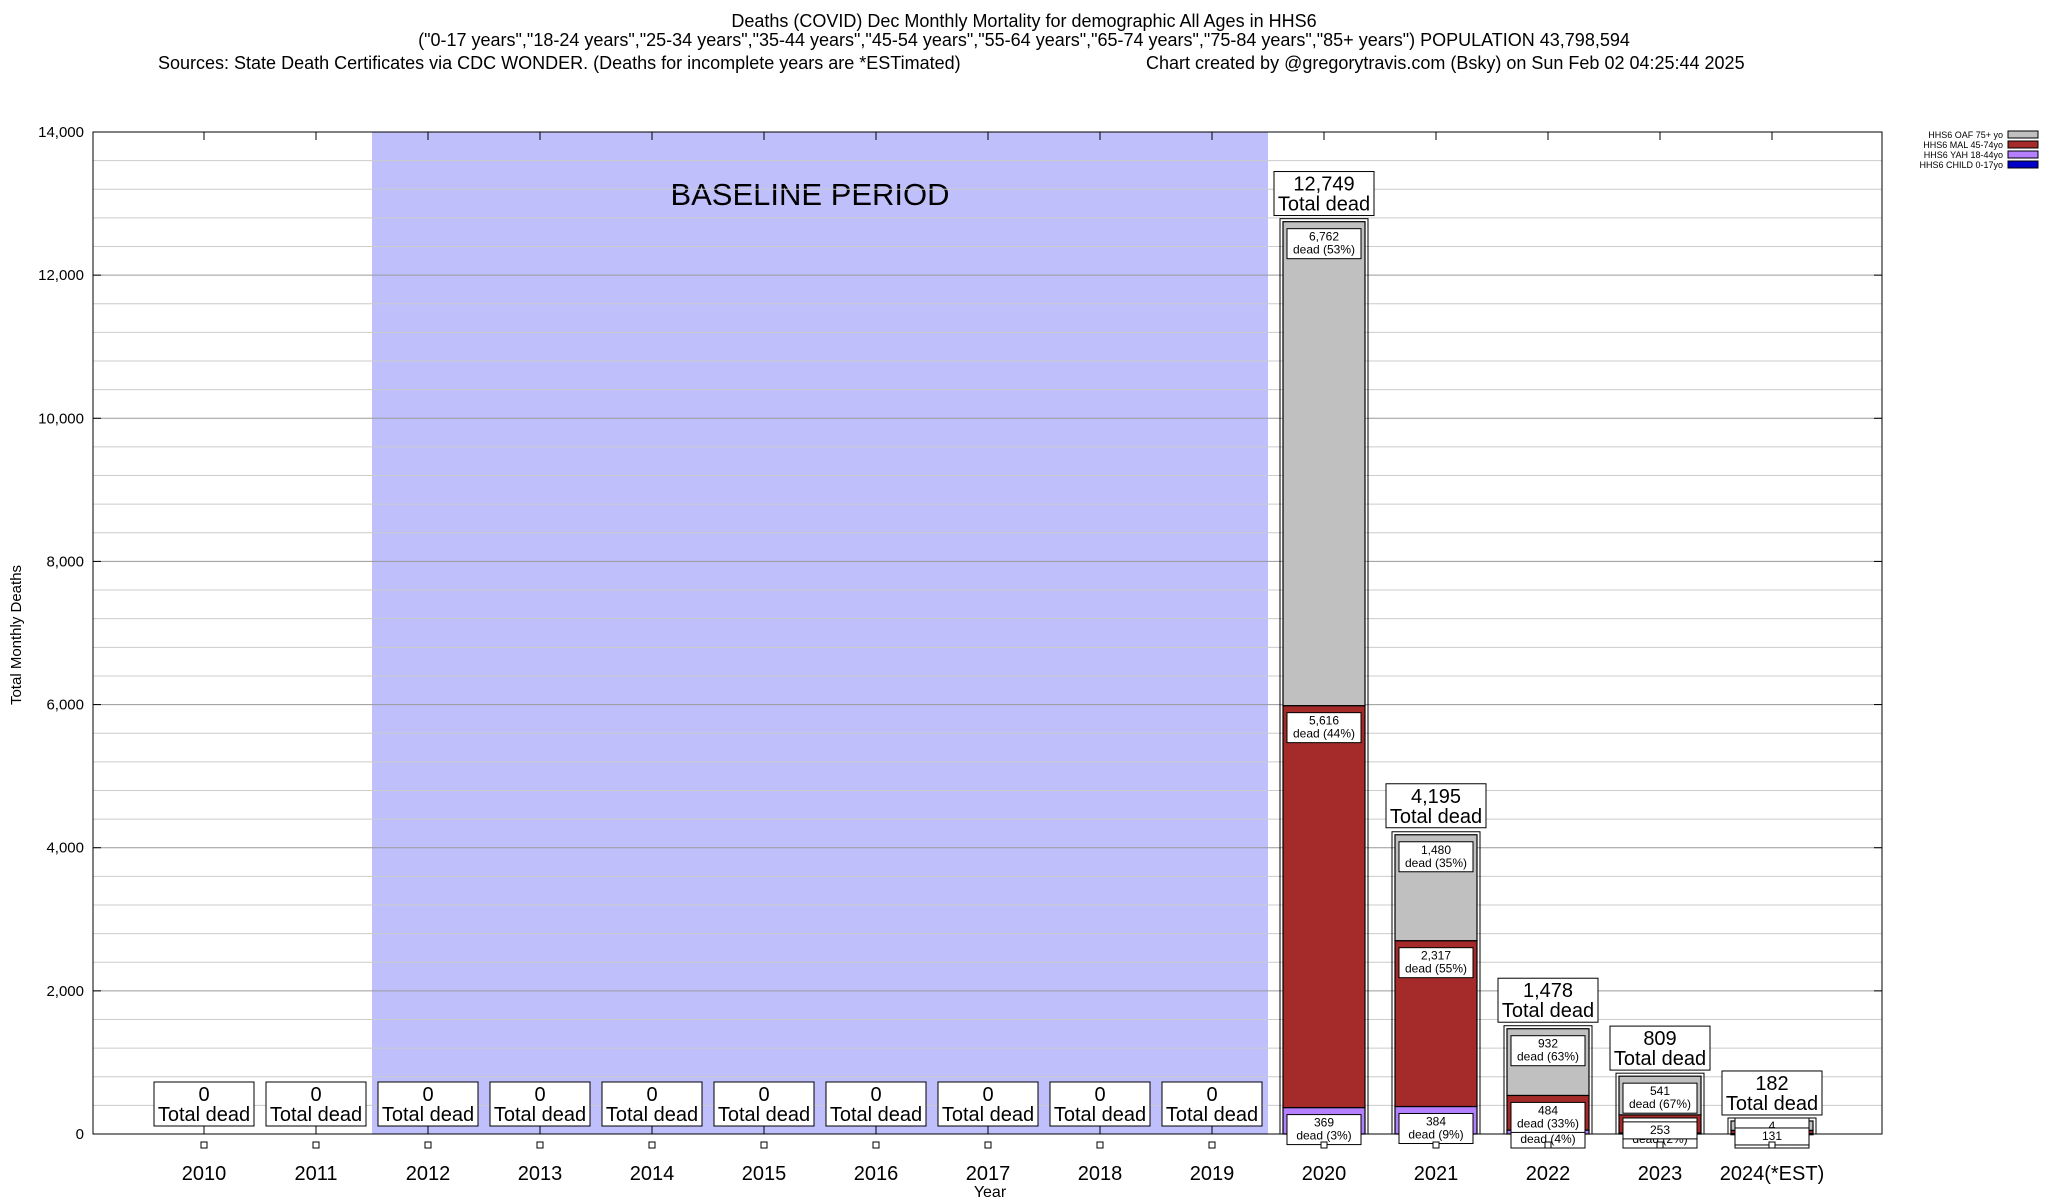  What do you see at coordinates (65, 848) in the screenshot?
I see `y-tick-label: 4,000` at bounding box center [65, 848].